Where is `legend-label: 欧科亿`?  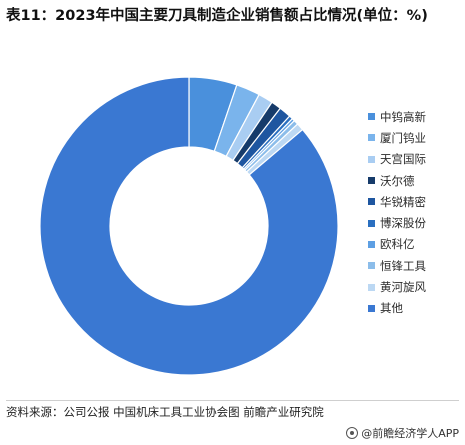
legend-label: 欧科亿 is located at coordinates (397, 244).